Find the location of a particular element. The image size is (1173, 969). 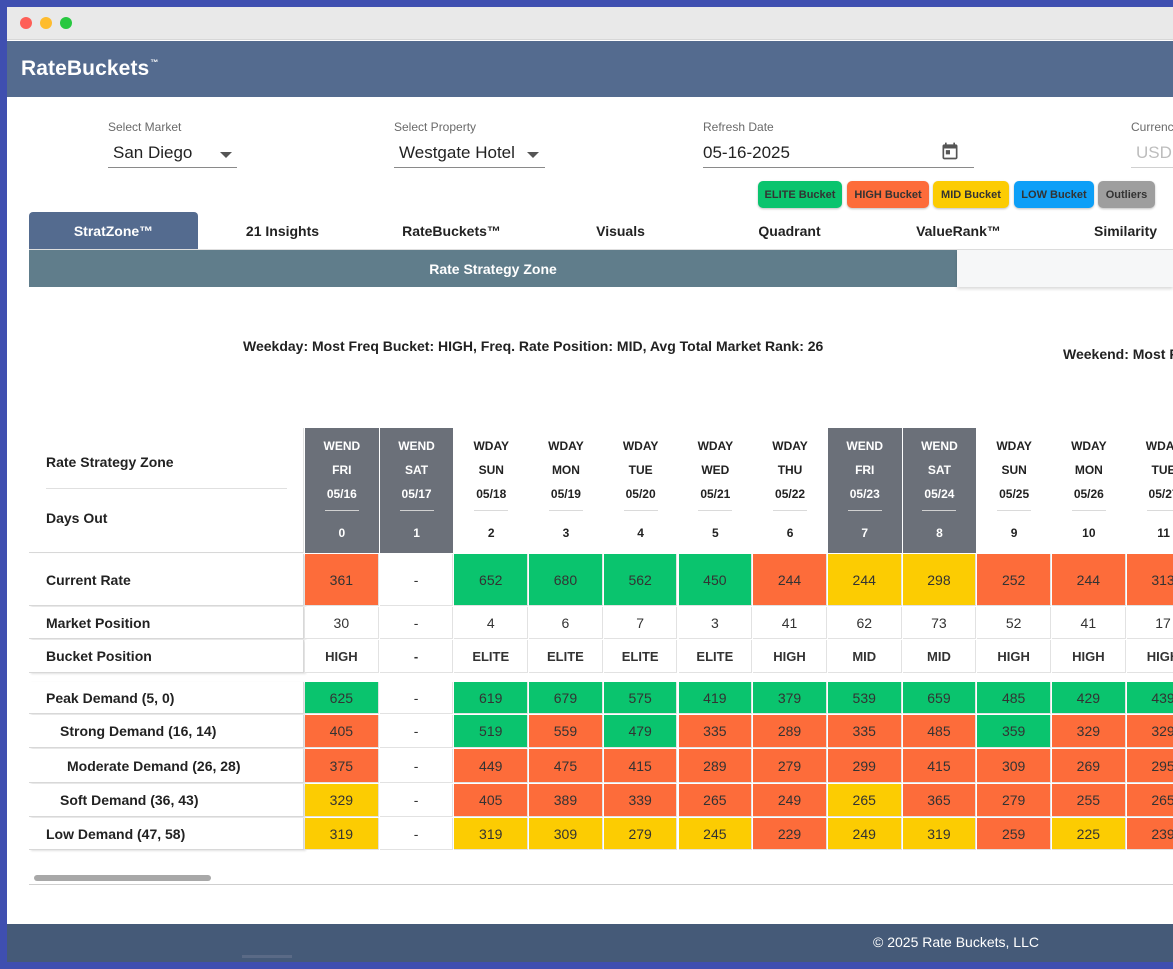

demand-rate-cell: 485 is located at coordinates (939, 731).